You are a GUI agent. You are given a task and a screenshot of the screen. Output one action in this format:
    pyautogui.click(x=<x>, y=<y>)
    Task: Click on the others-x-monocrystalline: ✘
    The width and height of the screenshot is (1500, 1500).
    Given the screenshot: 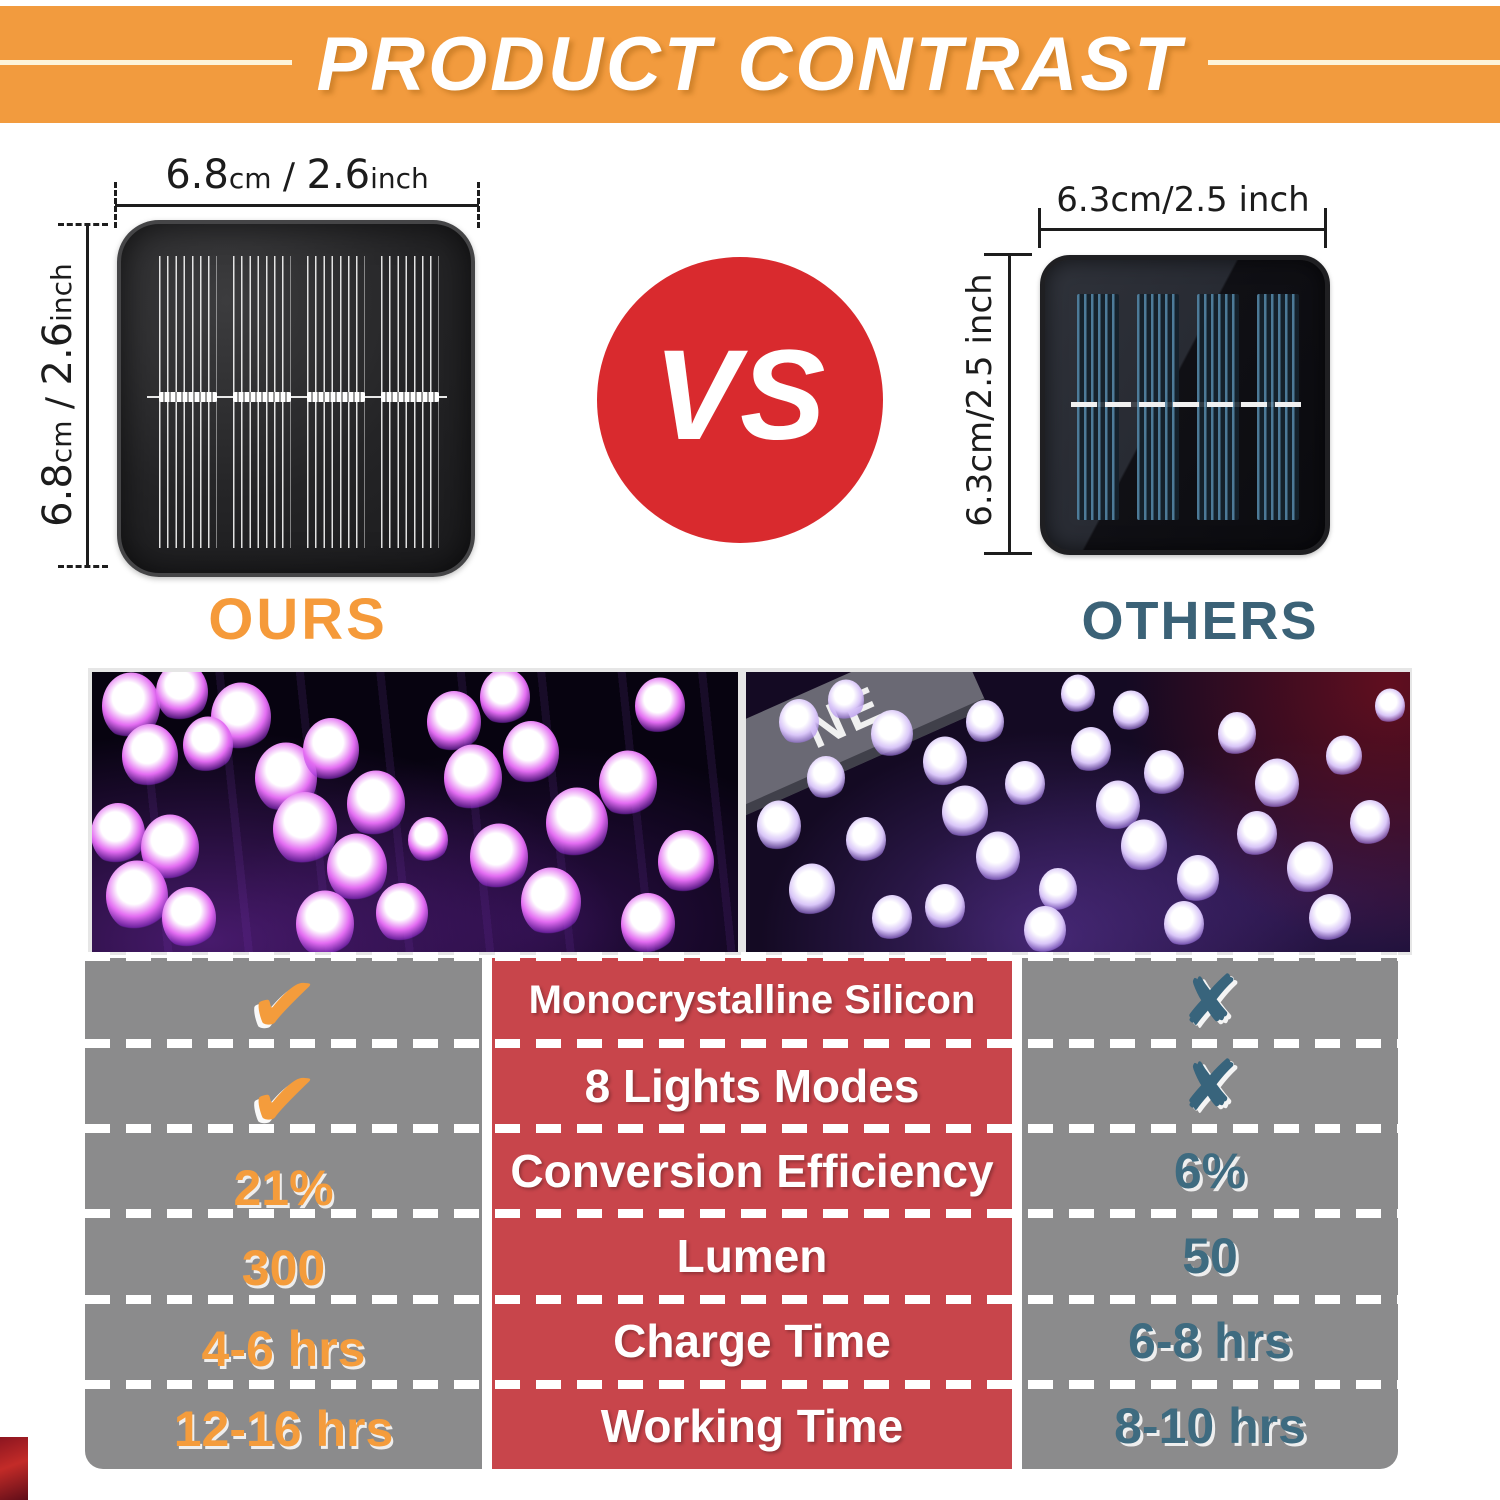 What is the action you would take?
    pyautogui.click(x=1210, y=1000)
    